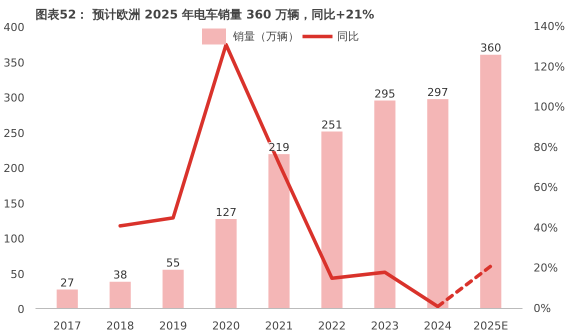  Describe the element at coordinates (14, 133) in the screenshot. I see `y-tick-label: 250` at that location.